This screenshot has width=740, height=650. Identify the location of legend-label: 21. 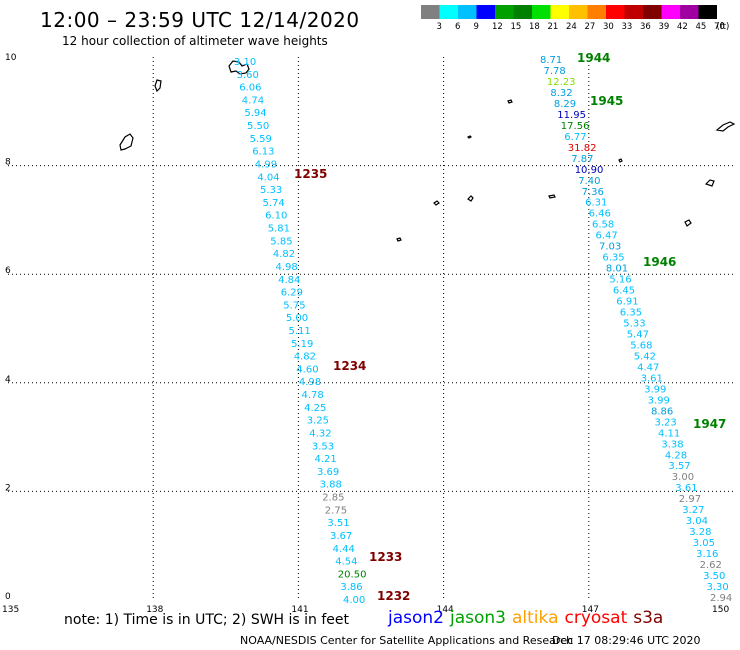
(553, 27).